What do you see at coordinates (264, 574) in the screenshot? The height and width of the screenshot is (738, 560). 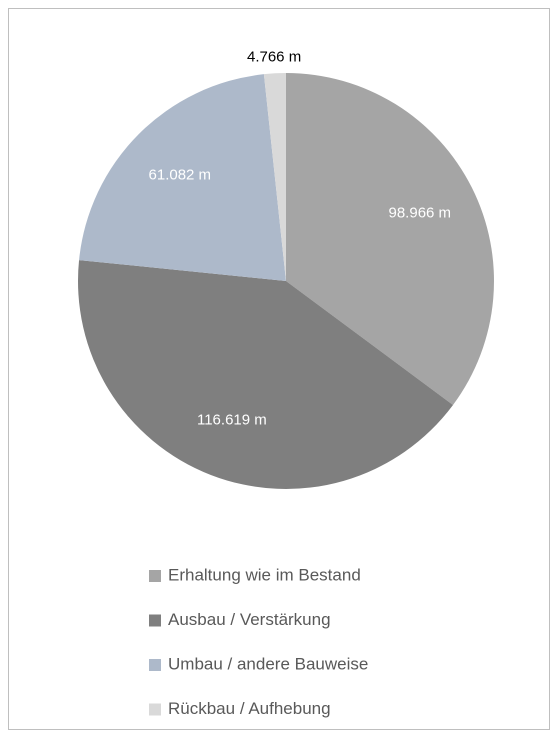 I see `legend-label: Erhaltung wie im Bestand` at bounding box center [264, 574].